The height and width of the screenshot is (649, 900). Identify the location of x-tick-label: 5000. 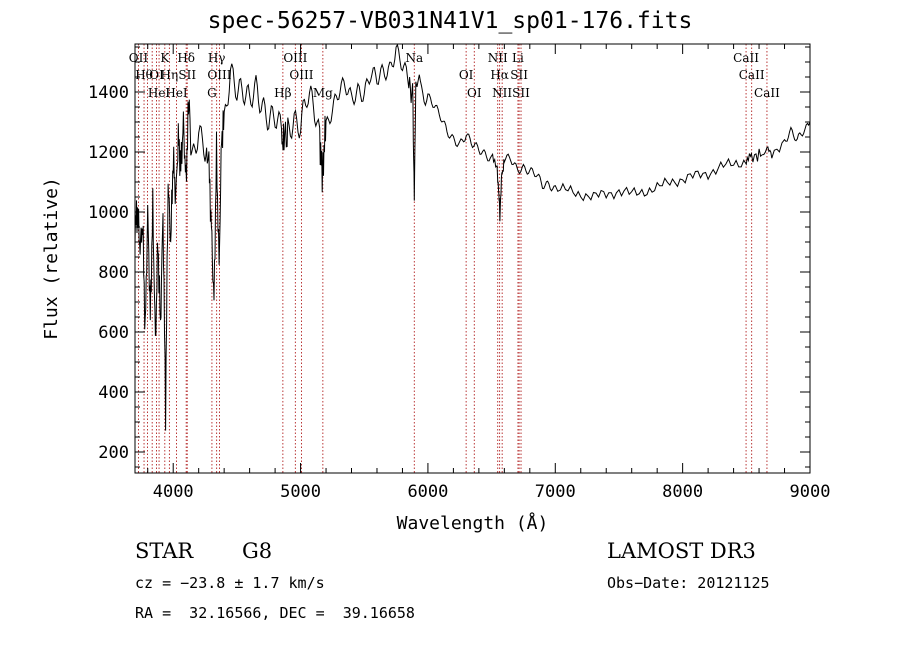
(300, 492).